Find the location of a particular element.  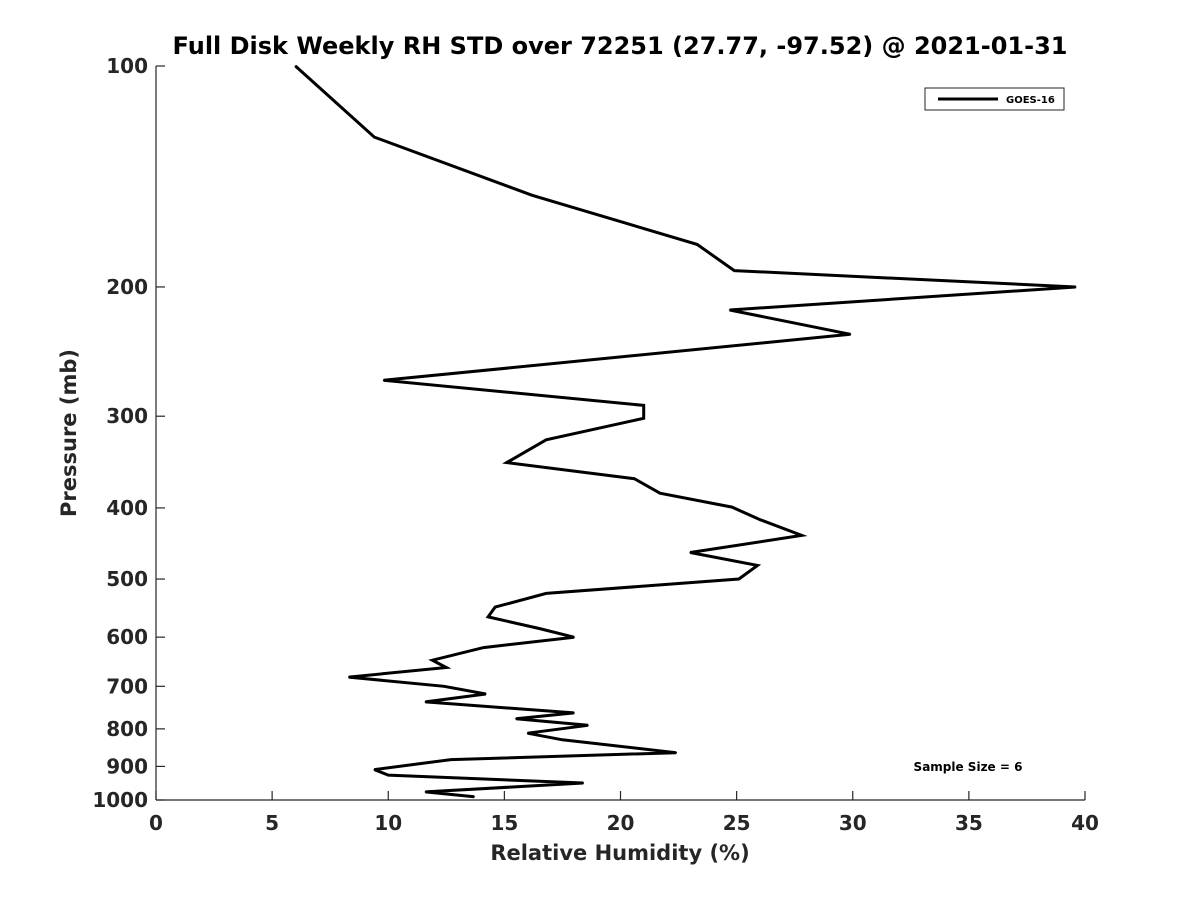

y-axis-ticks: 100 200 300 400 500 600 700 800 900 1000 is located at coordinates (128, 433).